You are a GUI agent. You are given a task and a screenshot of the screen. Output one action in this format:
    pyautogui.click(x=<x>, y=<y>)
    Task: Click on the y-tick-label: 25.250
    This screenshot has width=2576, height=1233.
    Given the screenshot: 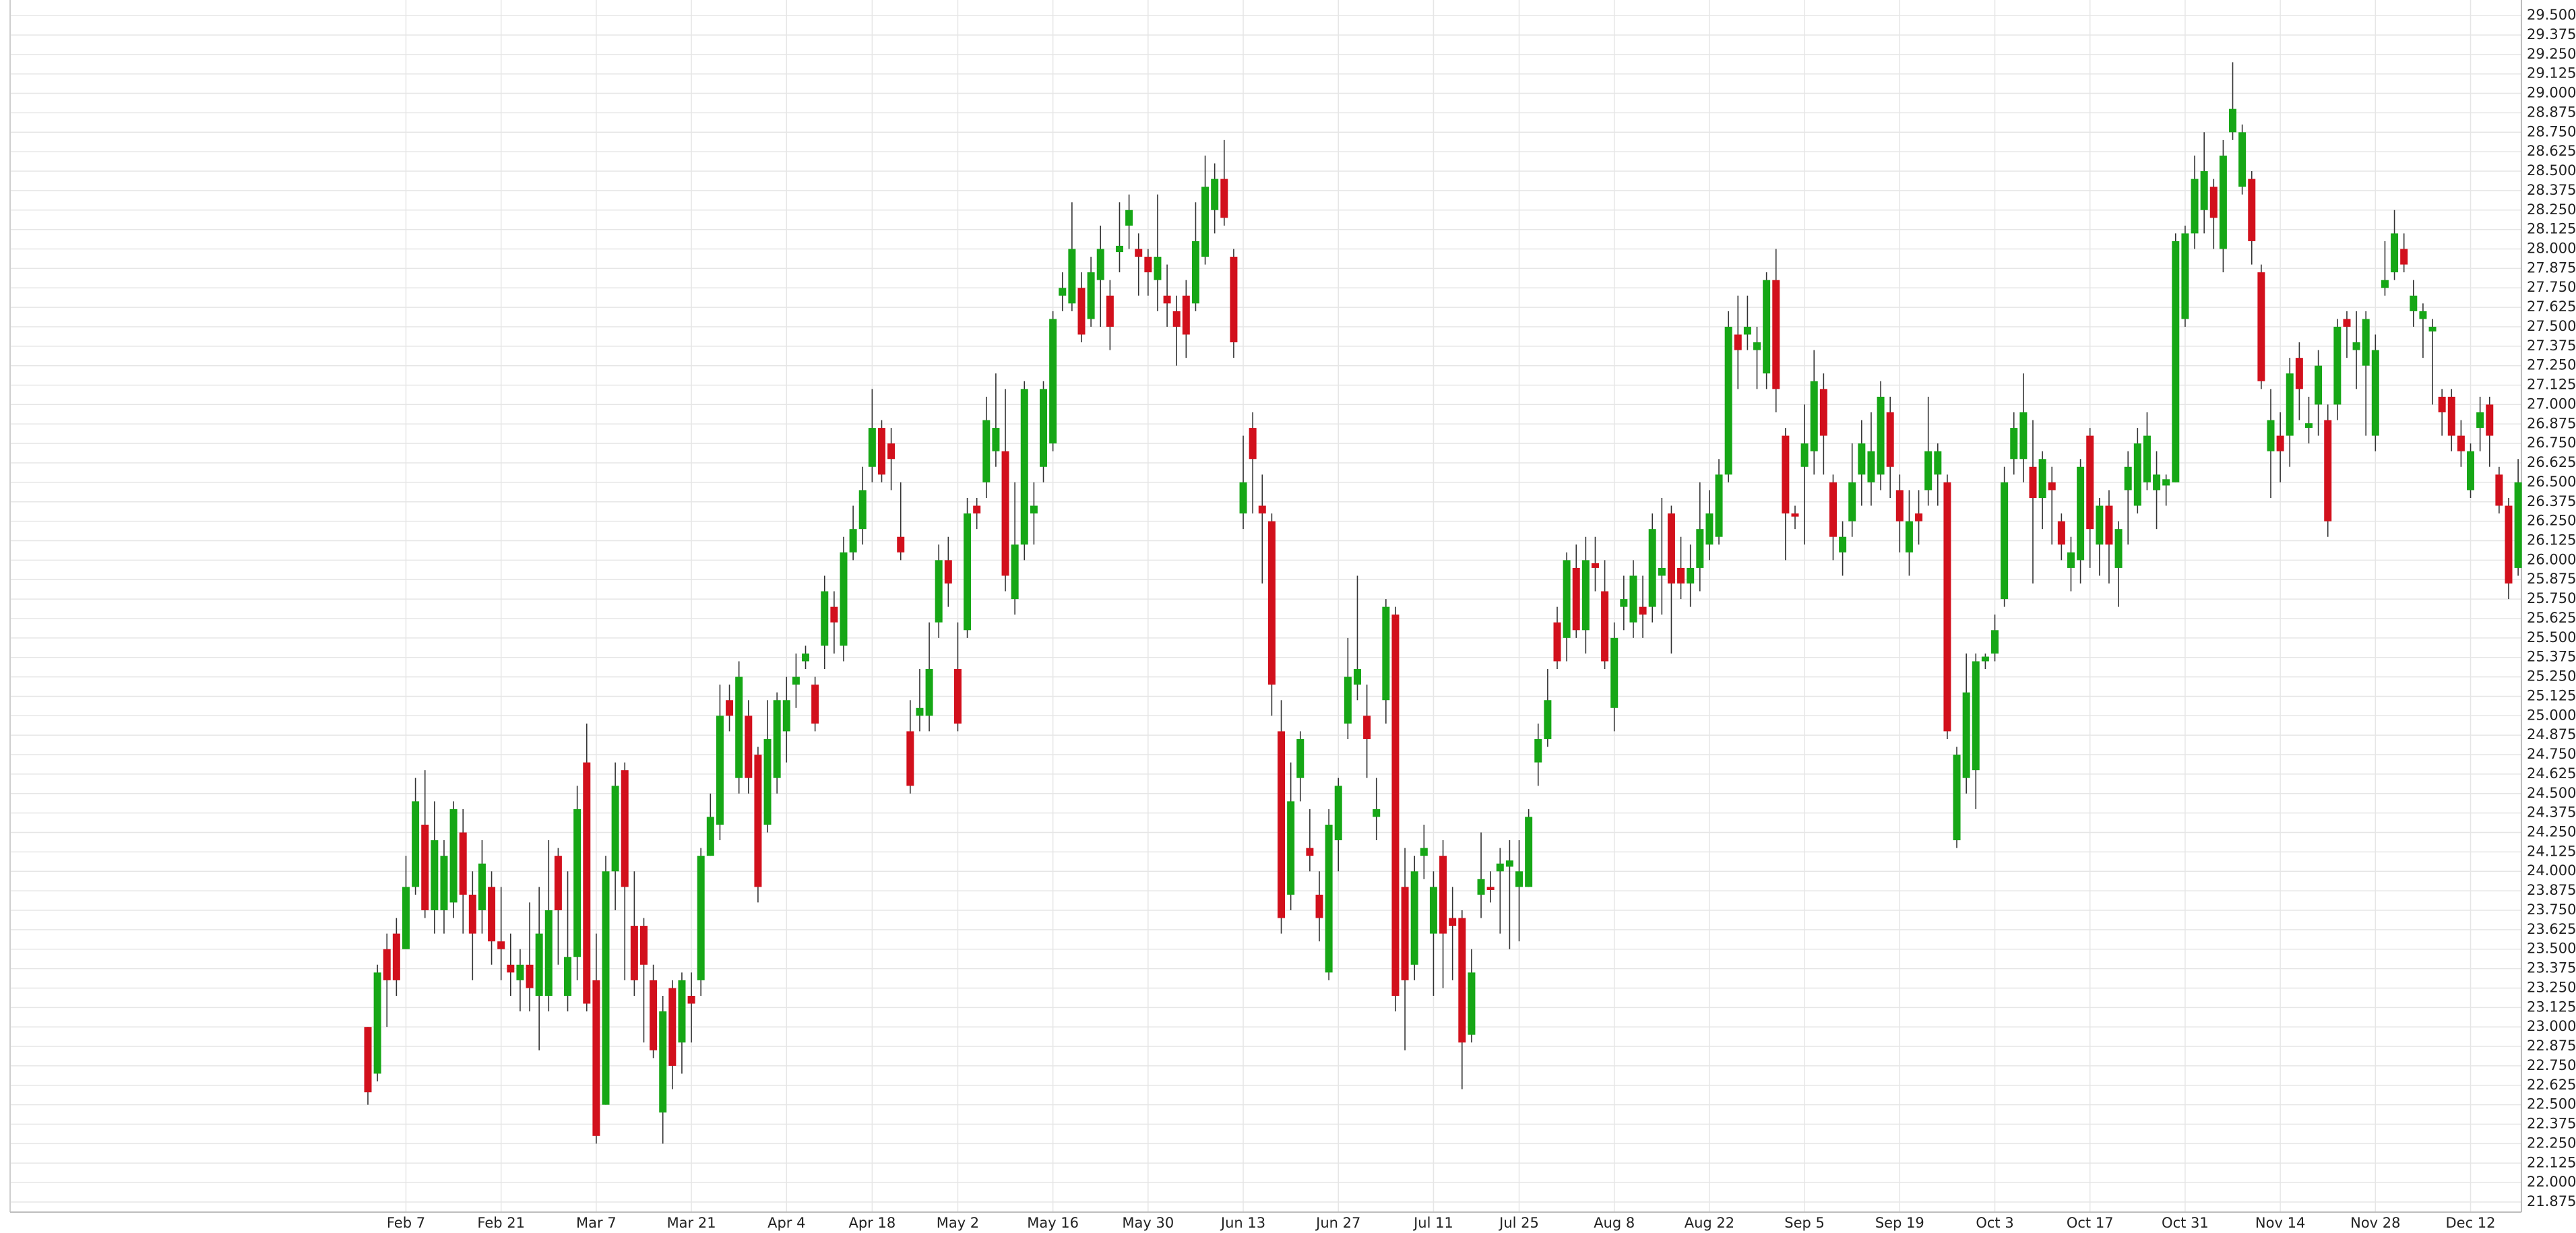 What is the action you would take?
    pyautogui.click(x=2551, y=676)
    